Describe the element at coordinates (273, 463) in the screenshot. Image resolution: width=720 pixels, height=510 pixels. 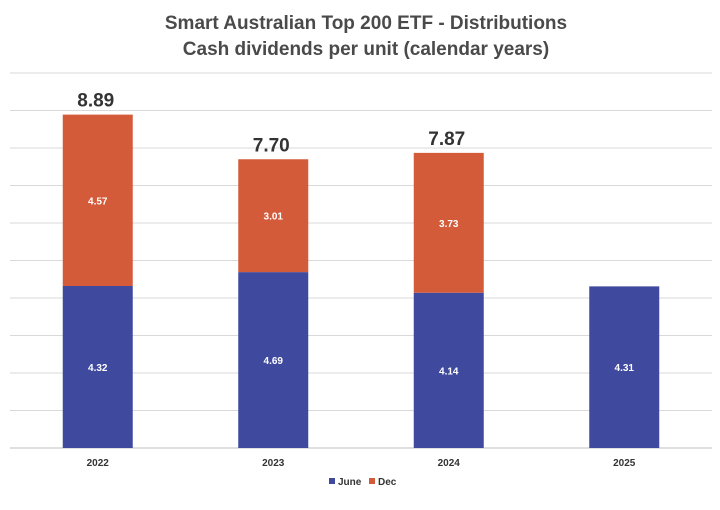
I see `x-tick-2023: 2023` at that location.